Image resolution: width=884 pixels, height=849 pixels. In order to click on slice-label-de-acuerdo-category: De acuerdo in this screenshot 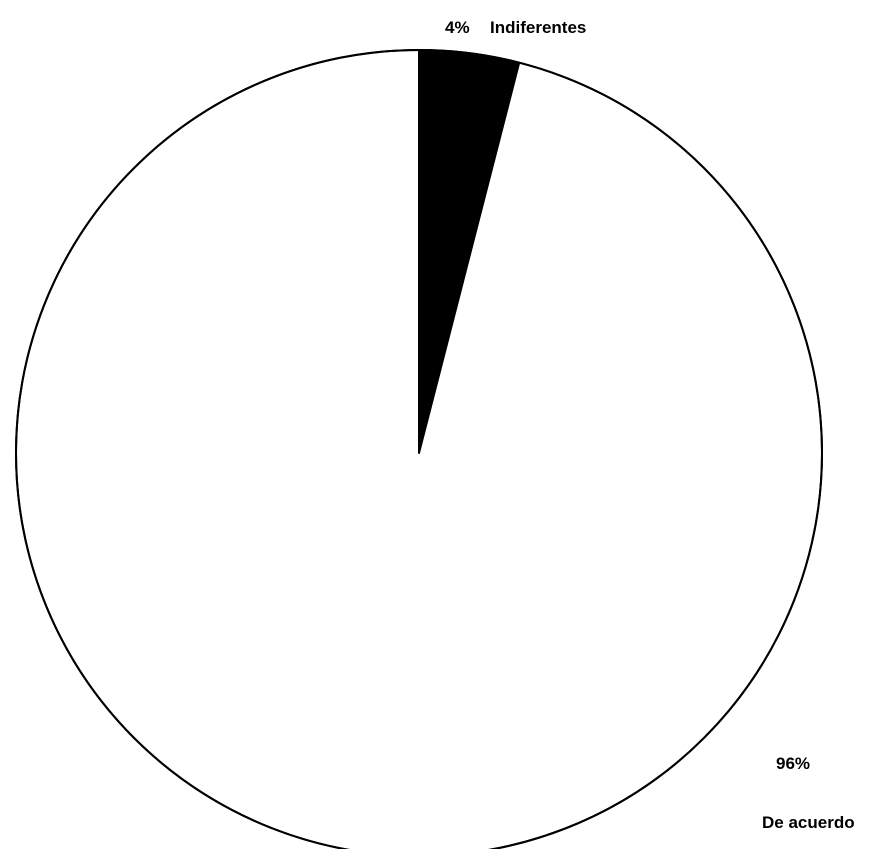, I will do `click(808, 822)`.